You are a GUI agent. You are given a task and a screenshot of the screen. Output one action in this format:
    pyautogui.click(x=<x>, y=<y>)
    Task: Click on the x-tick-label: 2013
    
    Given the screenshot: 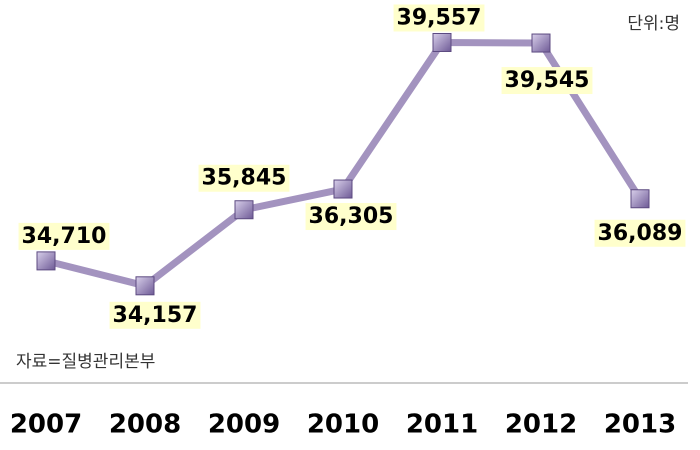 What is the action you would take?
    pyautogui.click(x=640, y=425)
    